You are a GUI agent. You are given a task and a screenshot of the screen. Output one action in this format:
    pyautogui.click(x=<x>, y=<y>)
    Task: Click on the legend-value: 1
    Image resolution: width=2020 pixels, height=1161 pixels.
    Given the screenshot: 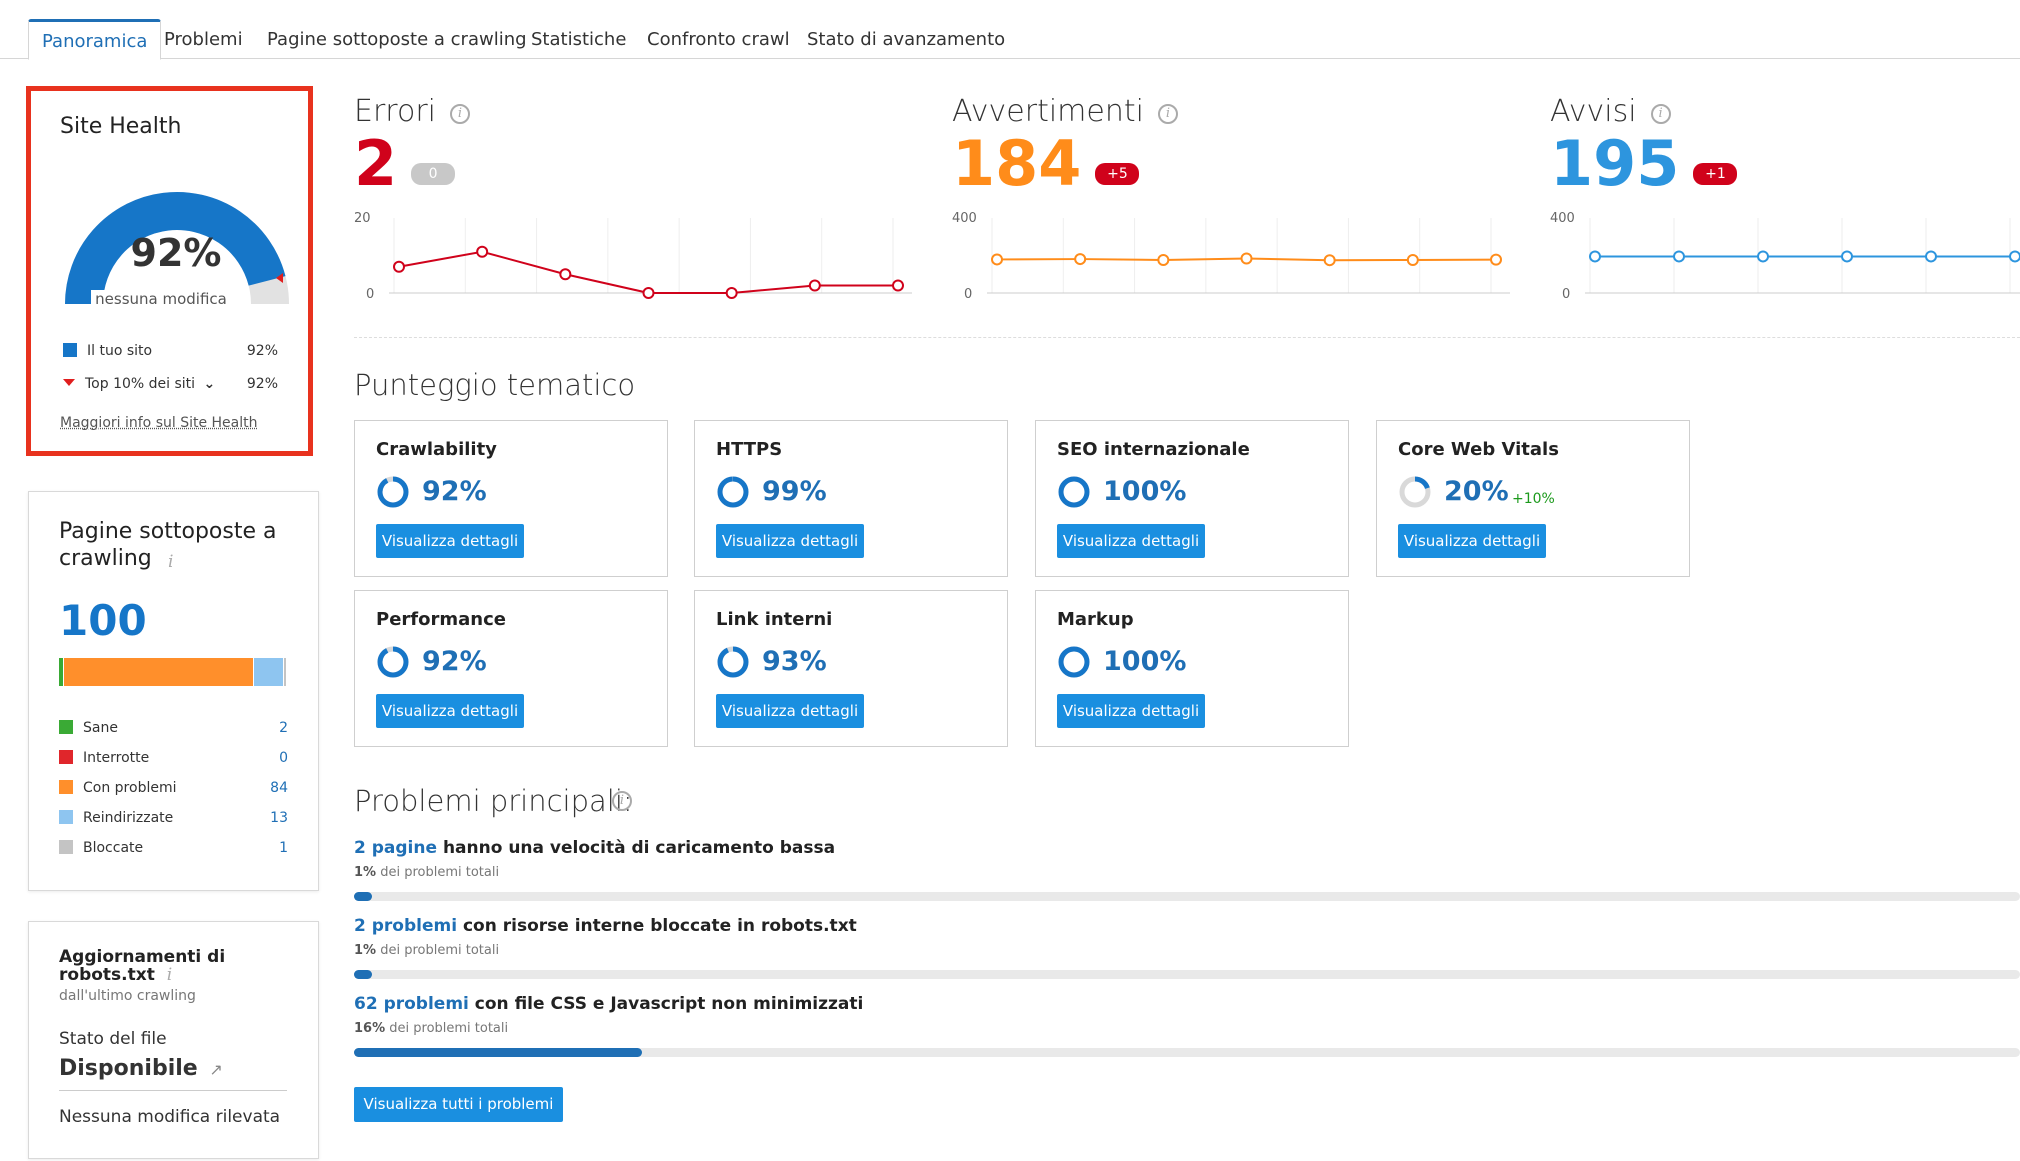 What is the action you would take?
    pyautogui.click(x=283, y=848)
    